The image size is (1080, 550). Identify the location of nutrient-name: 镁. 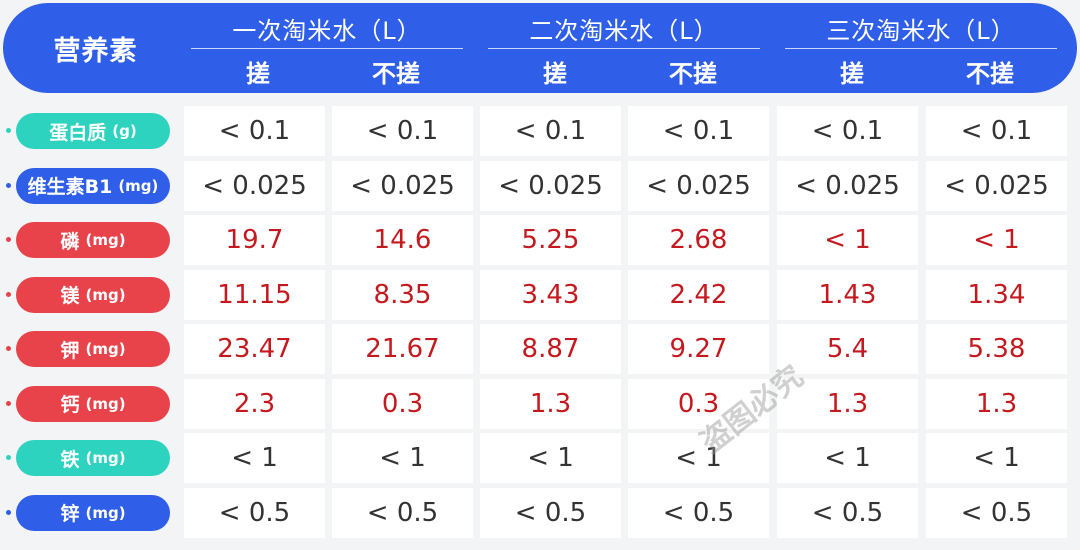
(70, 296).